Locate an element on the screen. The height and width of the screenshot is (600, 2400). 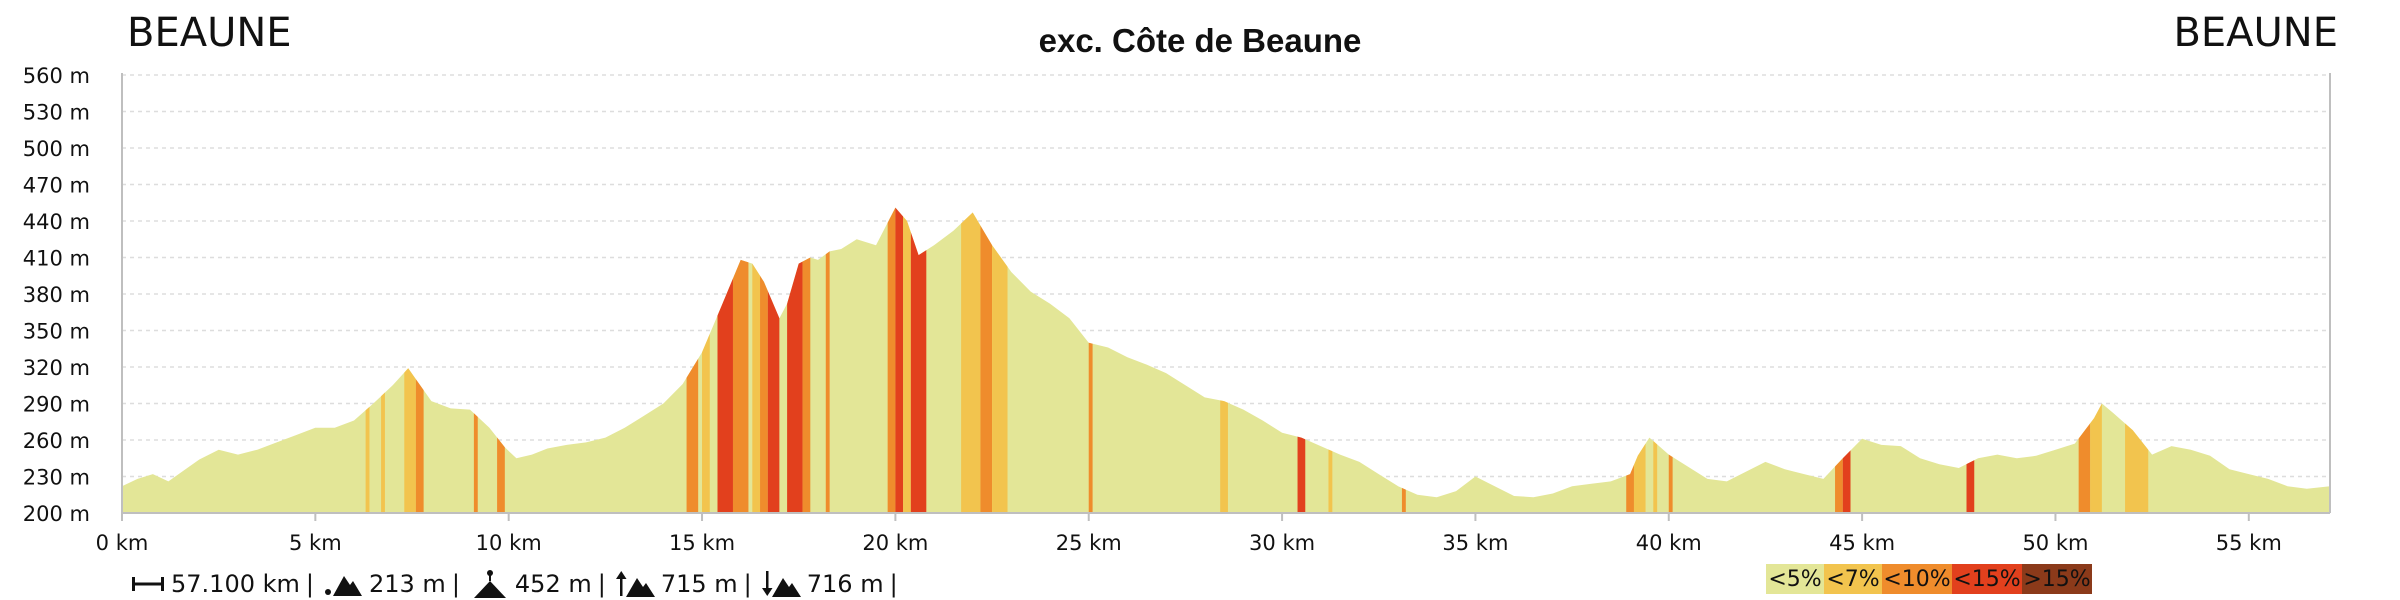
route-stats-bar: 57.100 km | 213 m | 452 m | 715 m | is located at coordinates (515, 584).